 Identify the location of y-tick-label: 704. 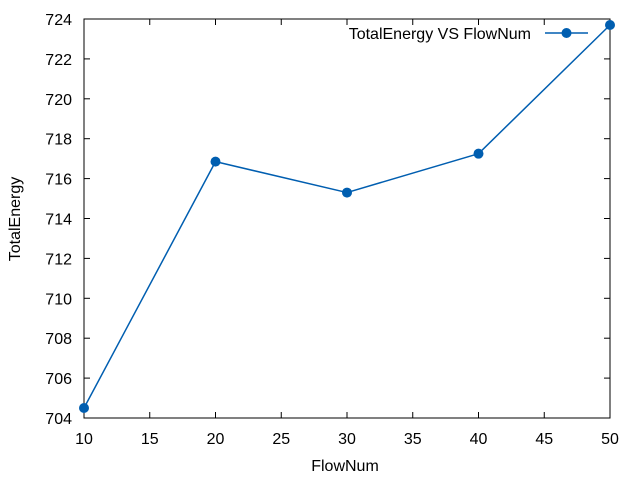
(58, 419).